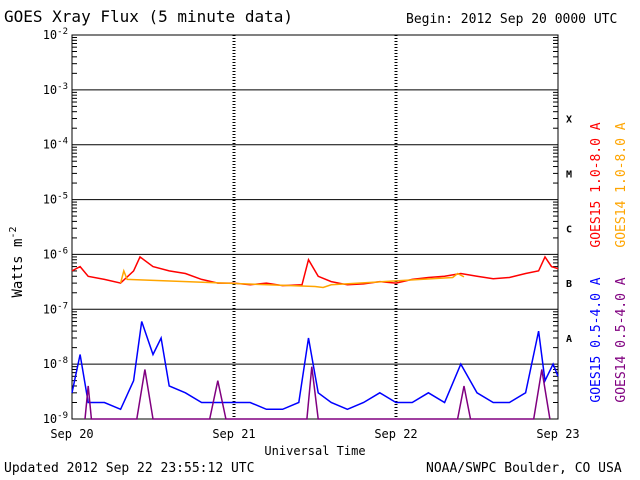 The width and height of the screenshot is (640, 480). I want to click on y-tick-label: 10-2, so click(55, 34).